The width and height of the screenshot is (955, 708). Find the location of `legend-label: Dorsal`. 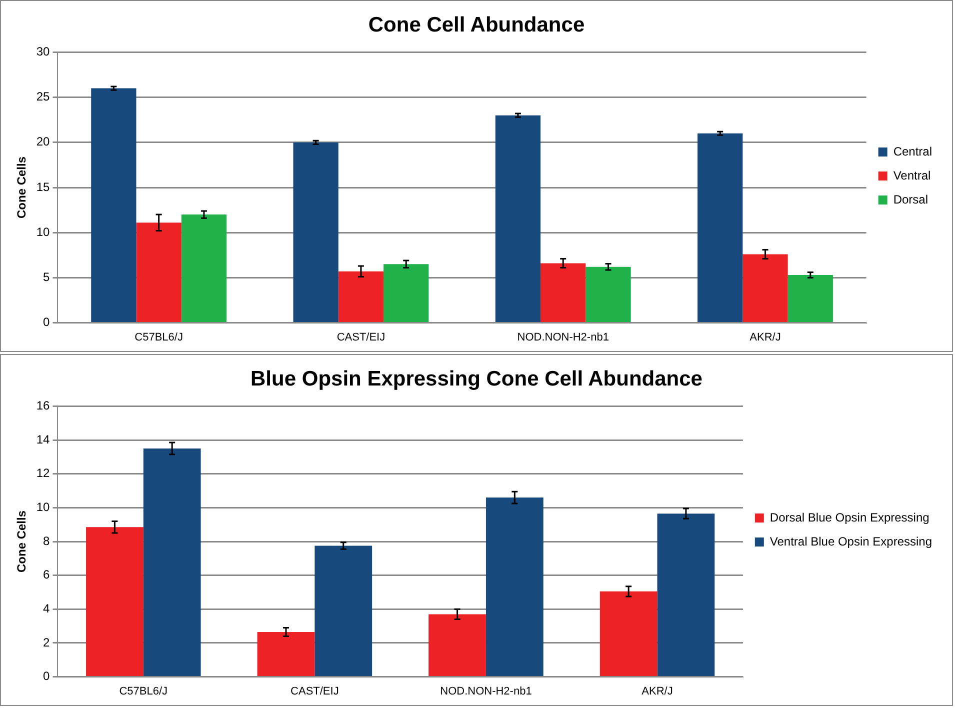

legend-label: Dorsal is located at coordinates (910, 199).